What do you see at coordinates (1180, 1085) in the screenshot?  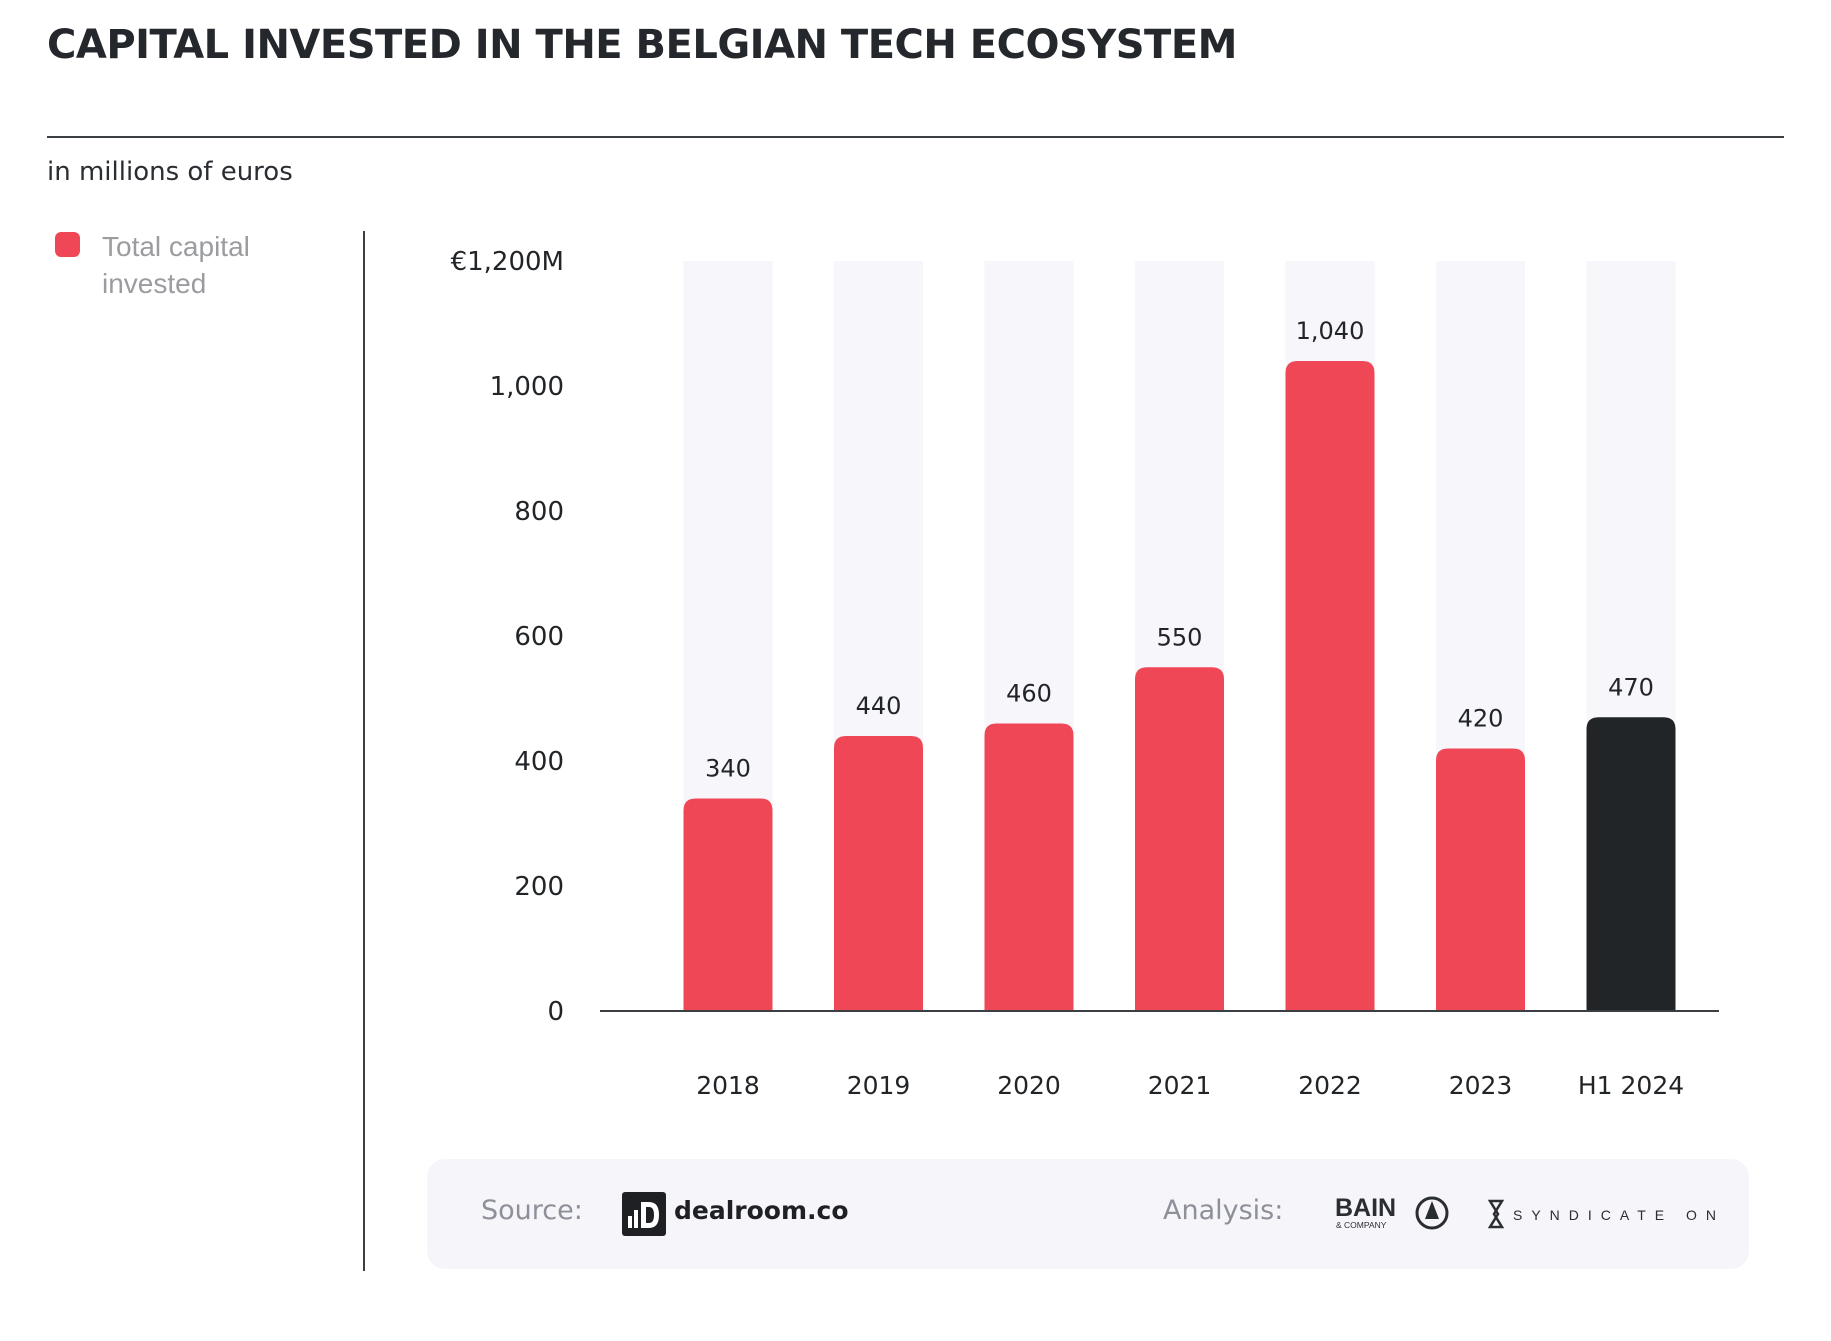 I see `x-tick-label: 2021` at bounding box center [1180, 1085].